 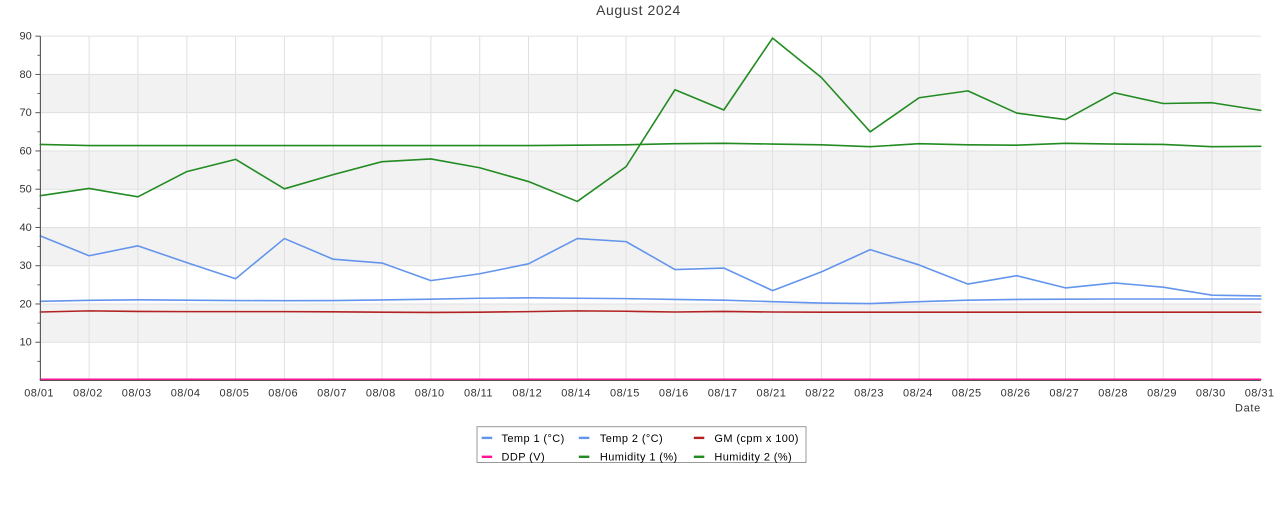 What do you see at coordinates (674, 393) in the screenshot?
I see `svg-text: 08/16` at bounding box center [674, 393].